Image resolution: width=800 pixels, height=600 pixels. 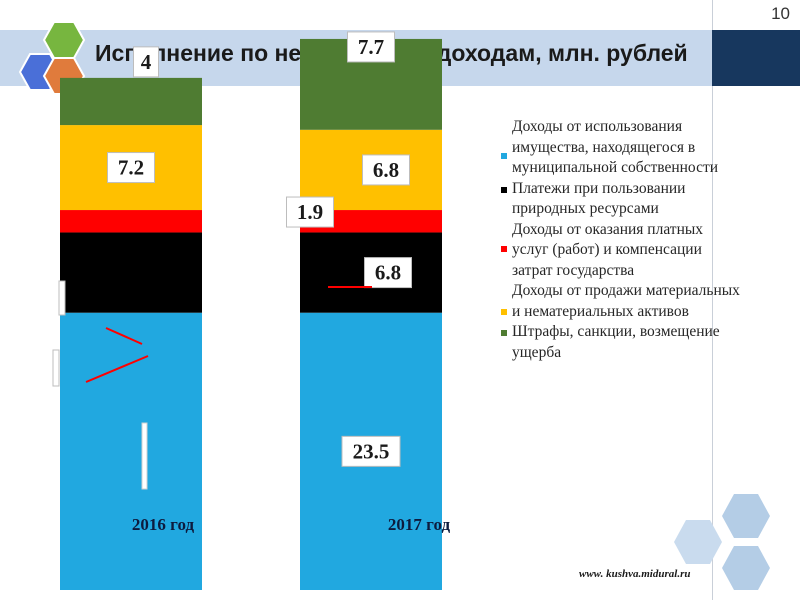 What do you see at coordinates (756, 58) in the screenshot?
I see `navy-accent-box` at bounding box center [756, 58].